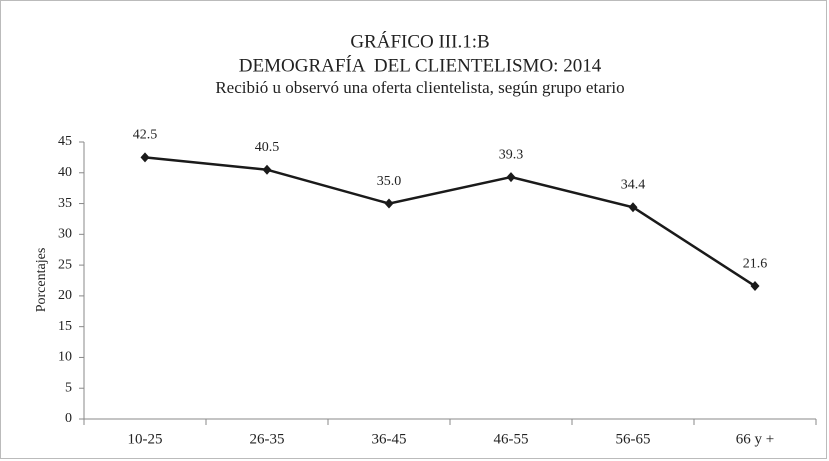 The width and height of the screenshot is (829, 461). Describe the element at coordinates (145, 439) in the screenshot. I see `x-tick-label: 10-25` at that location.